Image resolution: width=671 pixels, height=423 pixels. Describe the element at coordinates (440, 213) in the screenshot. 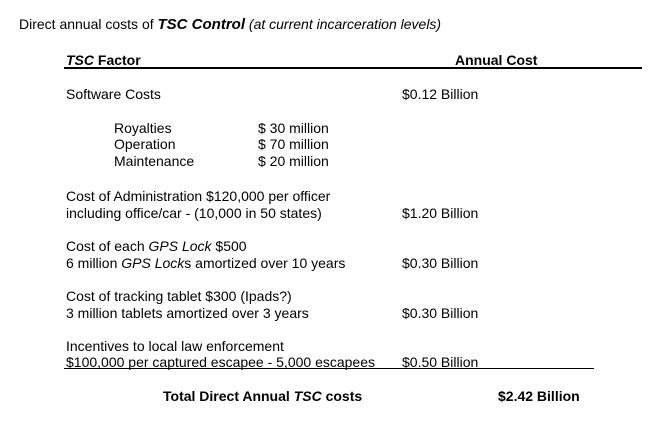

I see `administration-cost: $1.20 Billion` at that location.